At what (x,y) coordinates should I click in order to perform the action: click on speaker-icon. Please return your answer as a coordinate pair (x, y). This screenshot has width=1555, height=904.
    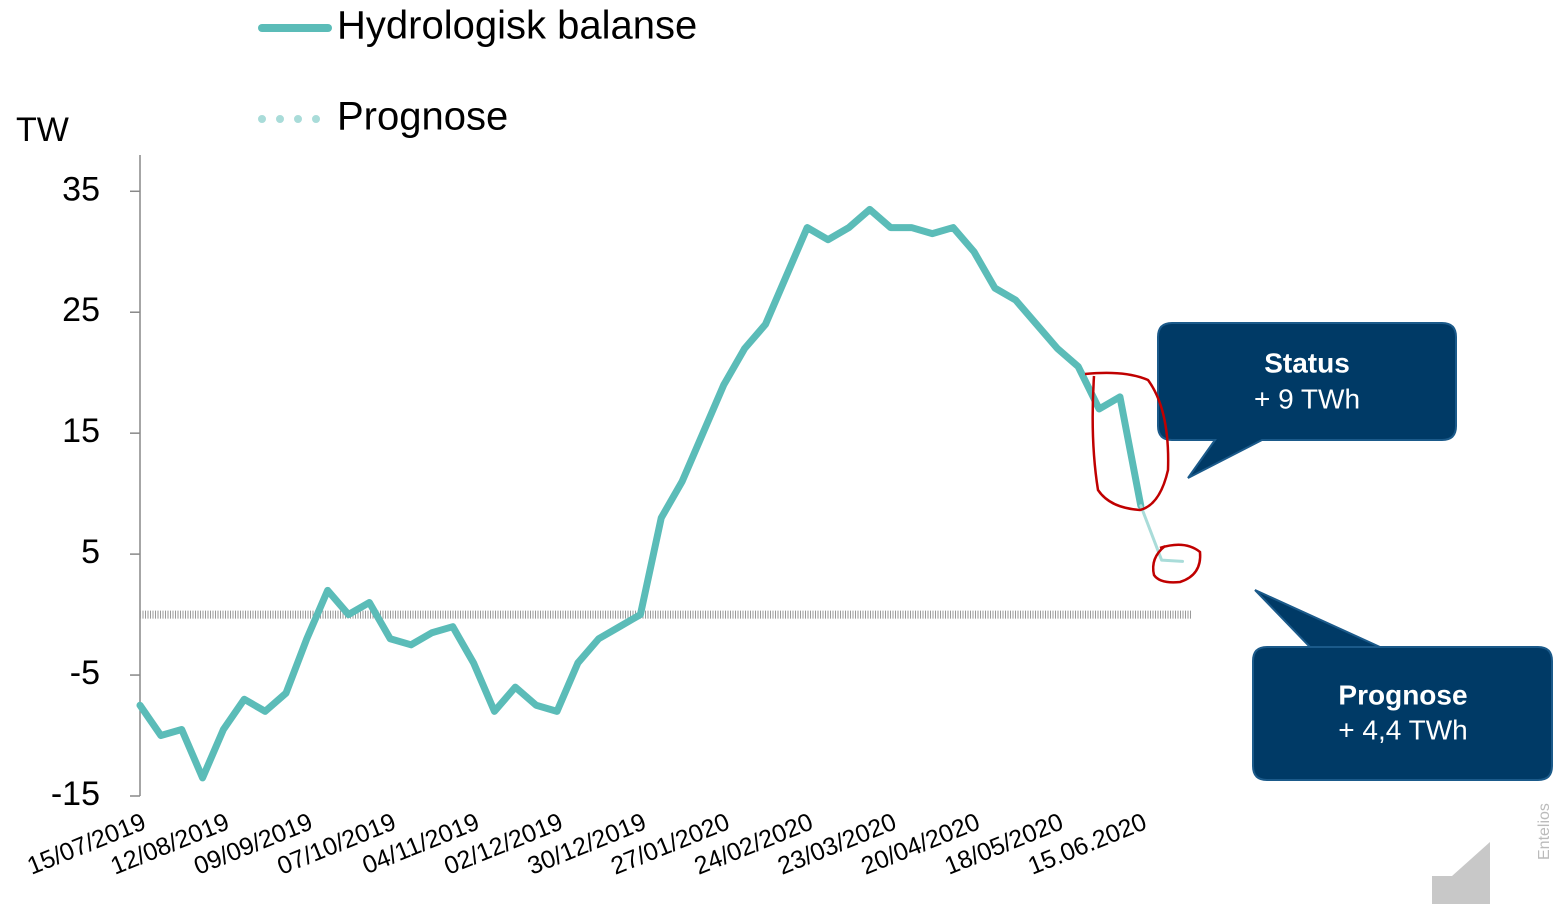
    Looking at the image, I should click on (1461, 873).